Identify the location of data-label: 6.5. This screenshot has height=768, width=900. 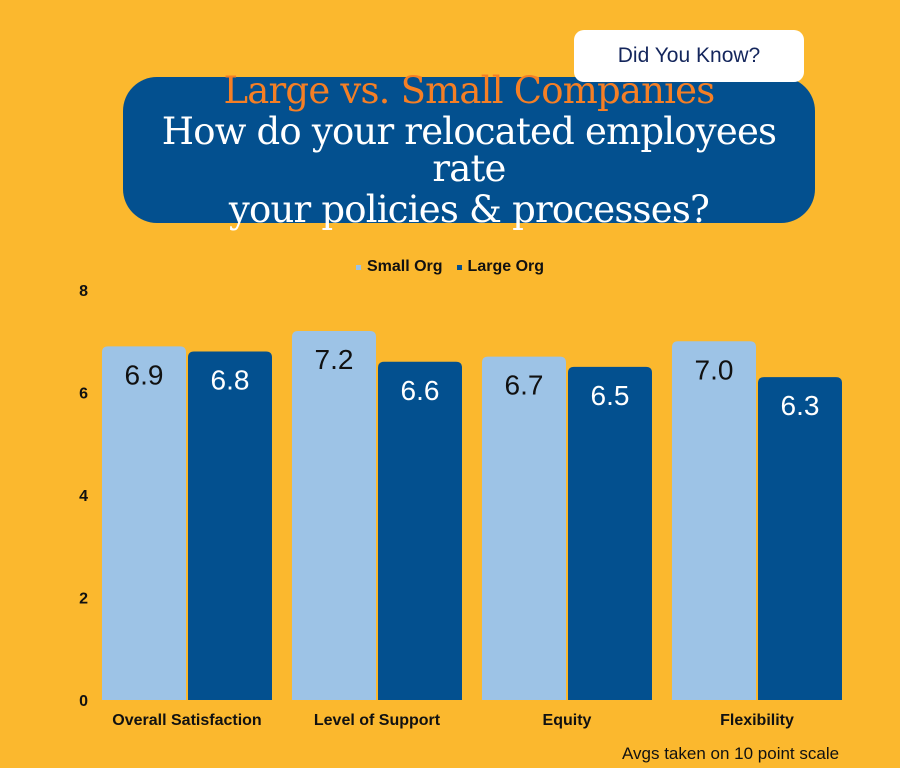
(610, 395).